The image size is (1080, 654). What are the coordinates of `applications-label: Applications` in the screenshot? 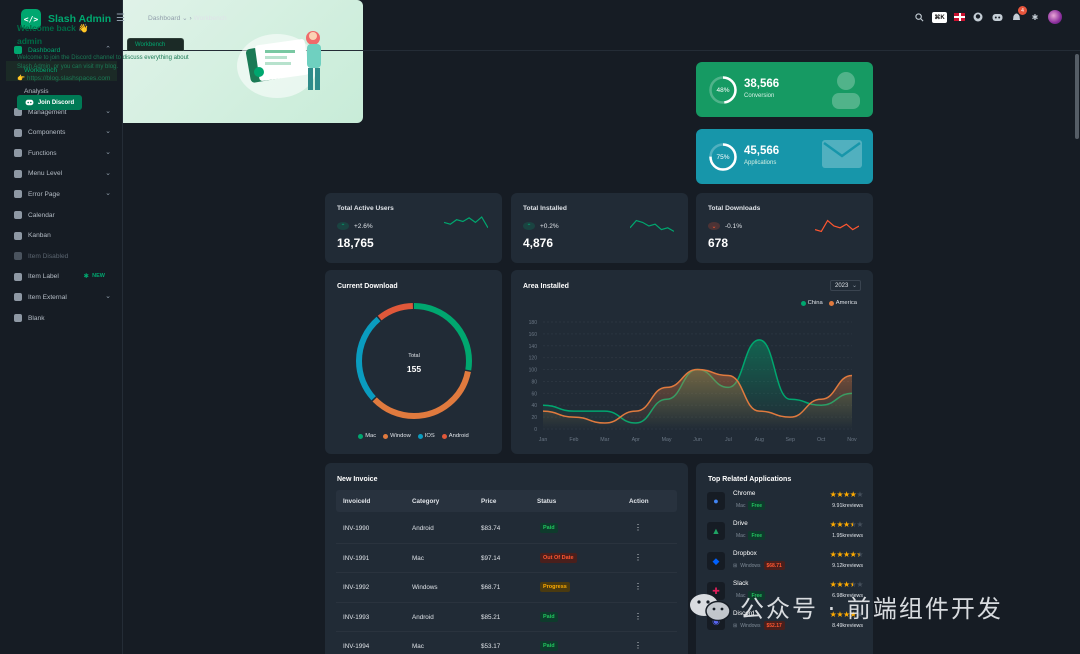 It's located at (760, 163).